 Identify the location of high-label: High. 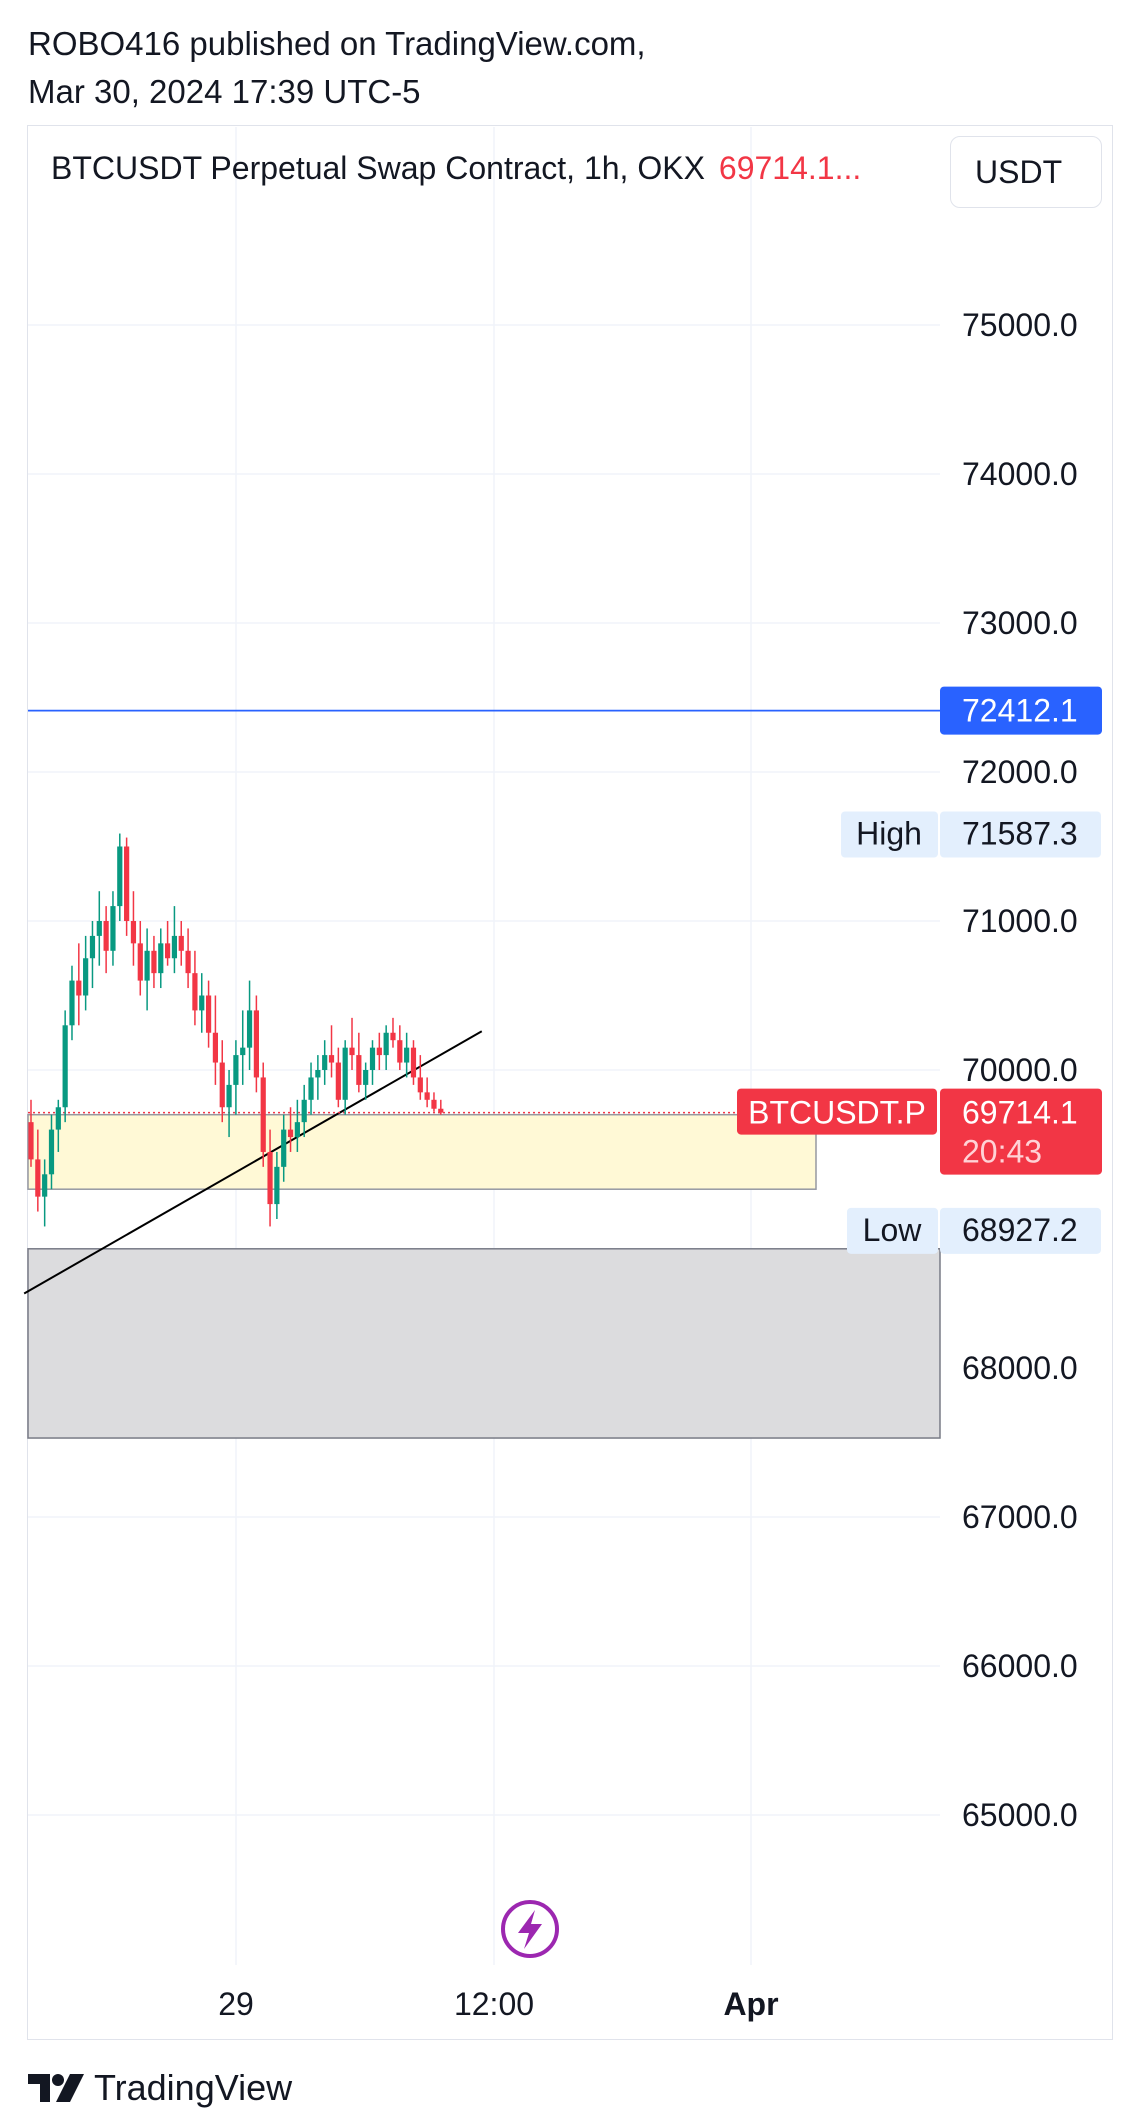
(889, 833).